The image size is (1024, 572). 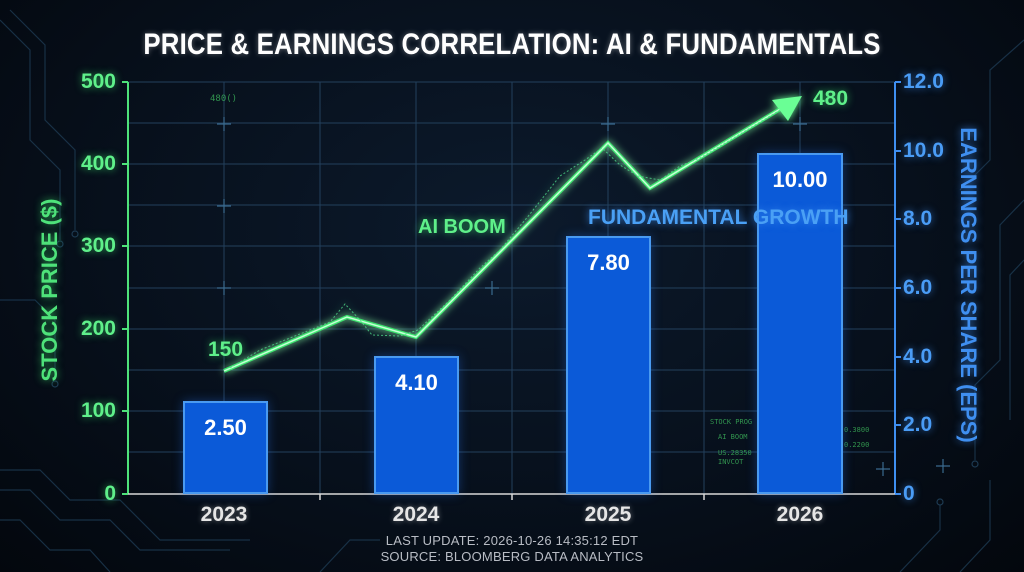 I want to click on right-tick-6: 6.0, so click(x=918, y=287).